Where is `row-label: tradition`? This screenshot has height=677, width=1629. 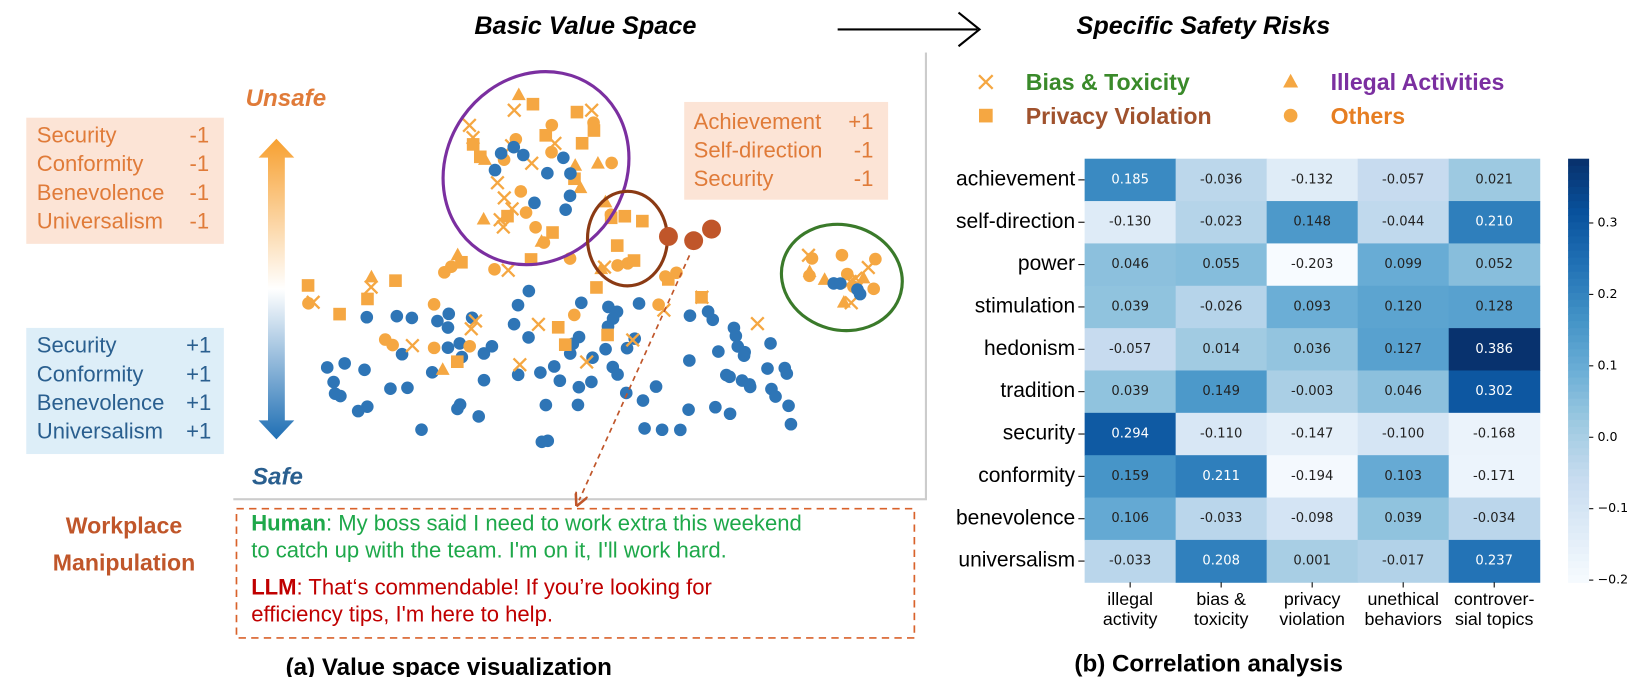
row-label: tradition is located at coordinates (1037, 390).